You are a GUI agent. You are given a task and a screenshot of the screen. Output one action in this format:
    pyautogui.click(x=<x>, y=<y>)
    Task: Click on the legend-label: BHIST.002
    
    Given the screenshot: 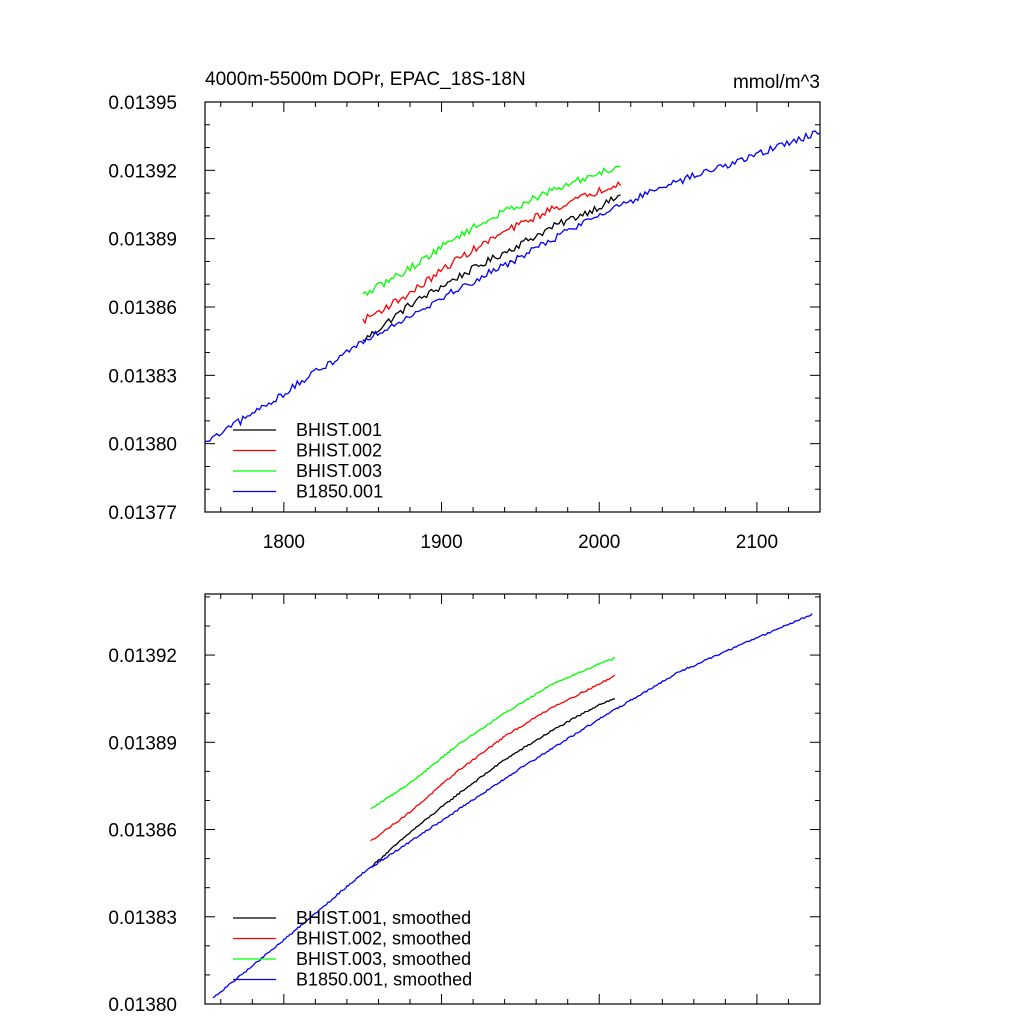 What is the action you would take?
    pyautogui.click(x=339, y=451)
    